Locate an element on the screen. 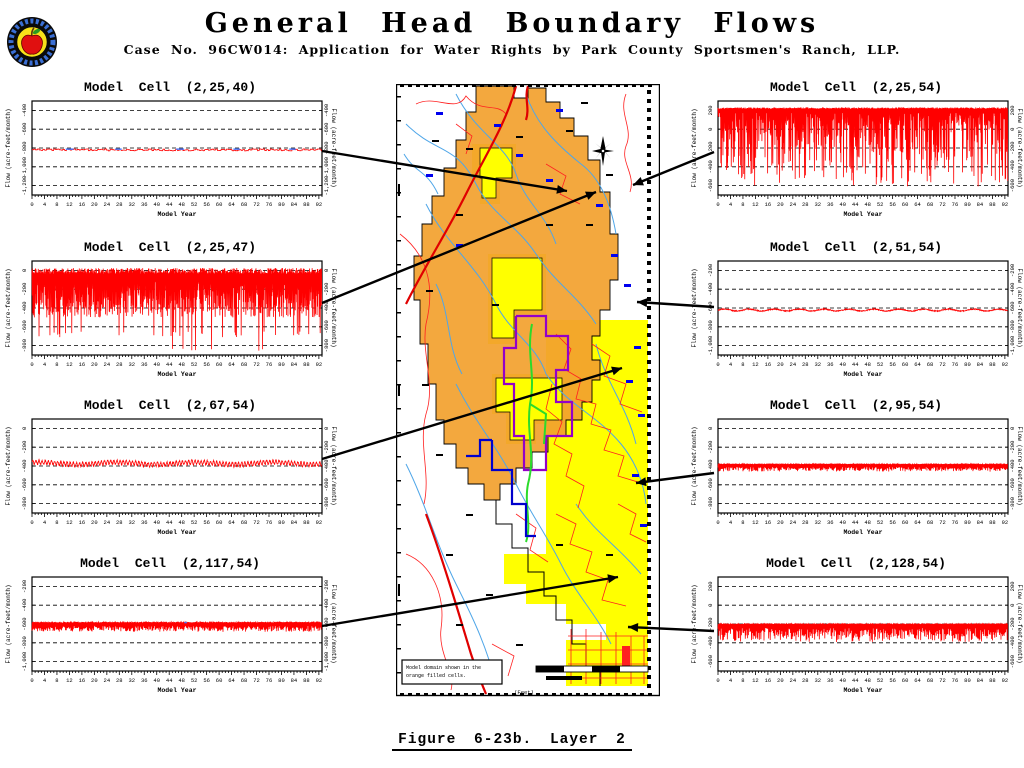 The height and width of the screenshot is (768, 1024). map-legend-line1: Model domain shown in the is located at coordinates (443, 668).